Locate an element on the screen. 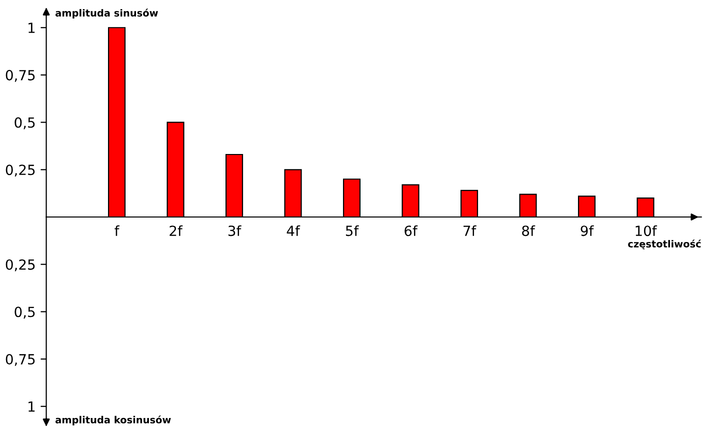 The width and height of the screenshot is (712, 434). x-tick-label: 6f is located at coordinates (411, 230).